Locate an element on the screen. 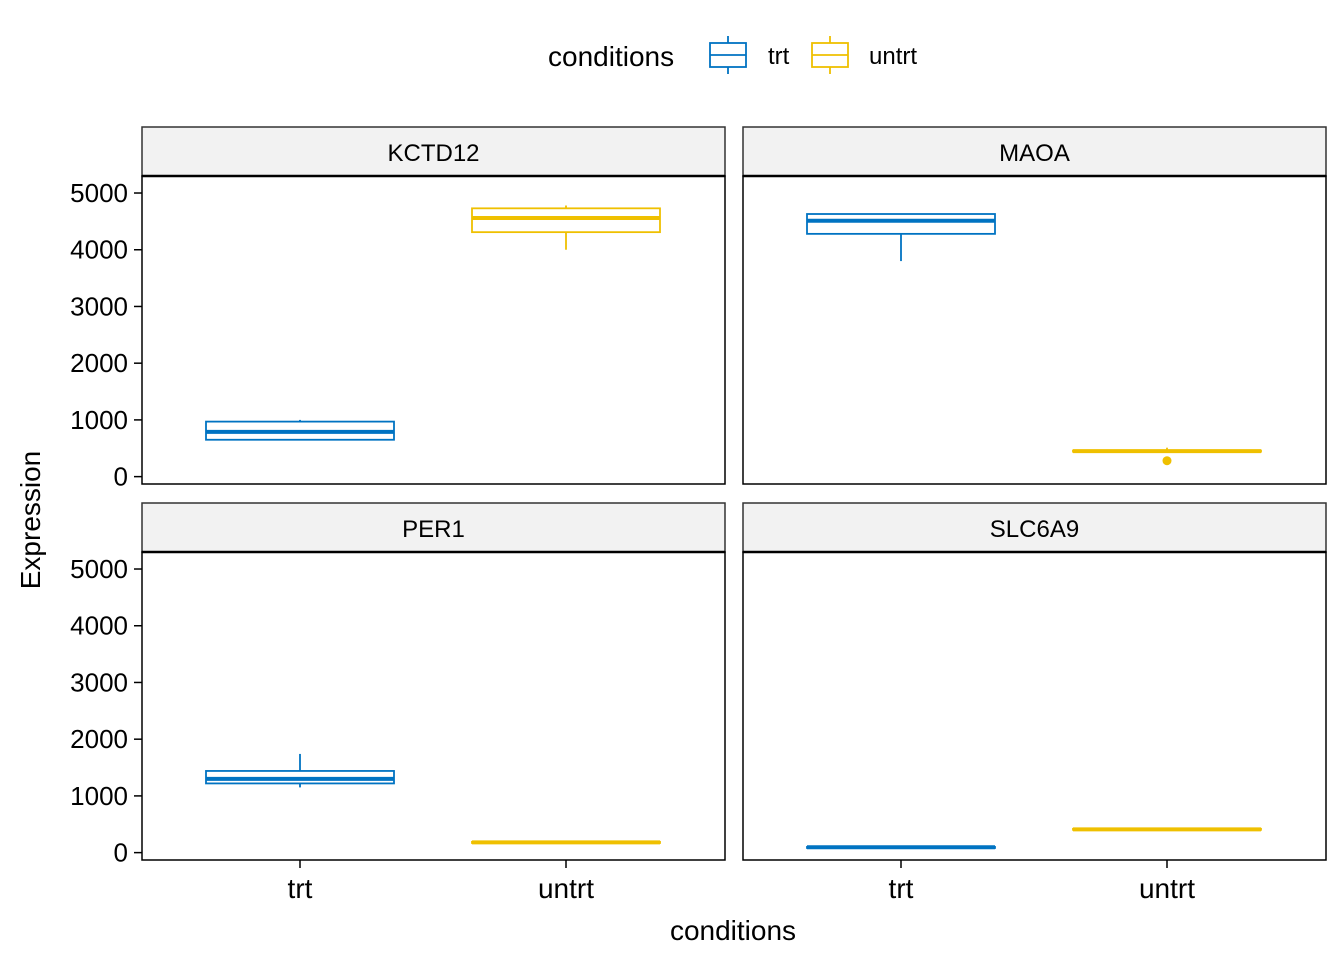 This screenshot has width=1344, height=960. facet-strip-label: KCTD12 is located at coordinates (433, 153).